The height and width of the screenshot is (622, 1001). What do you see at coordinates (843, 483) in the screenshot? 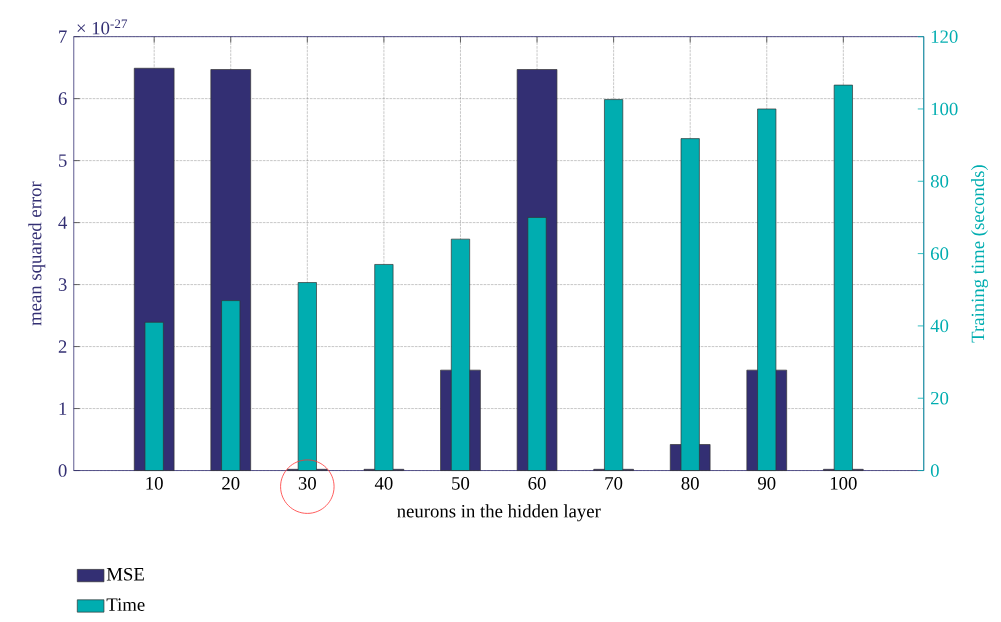
I see `x-tick-label: 100` at bounding box center [843, 483].